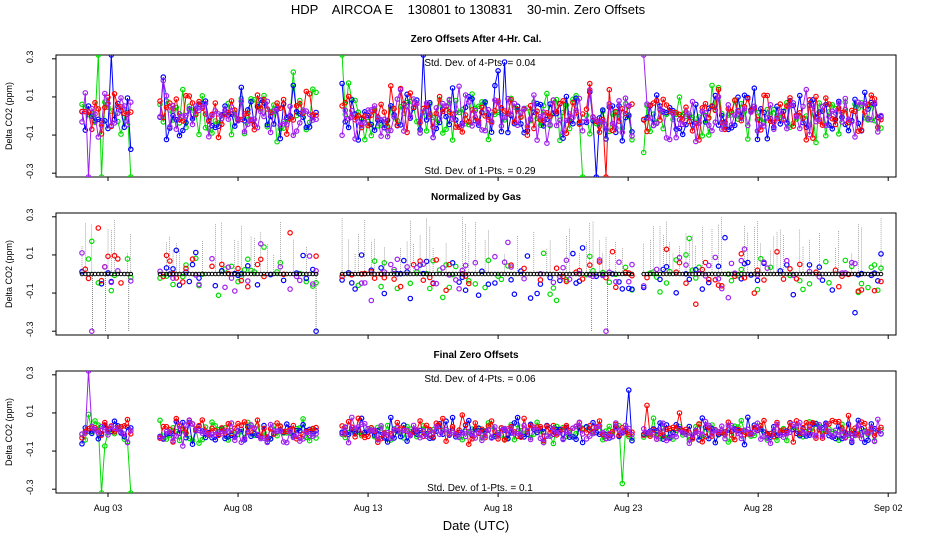 This screenshot has height=540, width=936. I want to click on normalized-point, so click(632, 274).